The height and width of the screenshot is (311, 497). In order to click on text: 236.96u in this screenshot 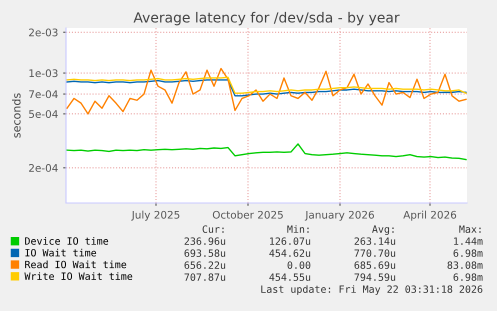, I will do `click(205, 241)`.